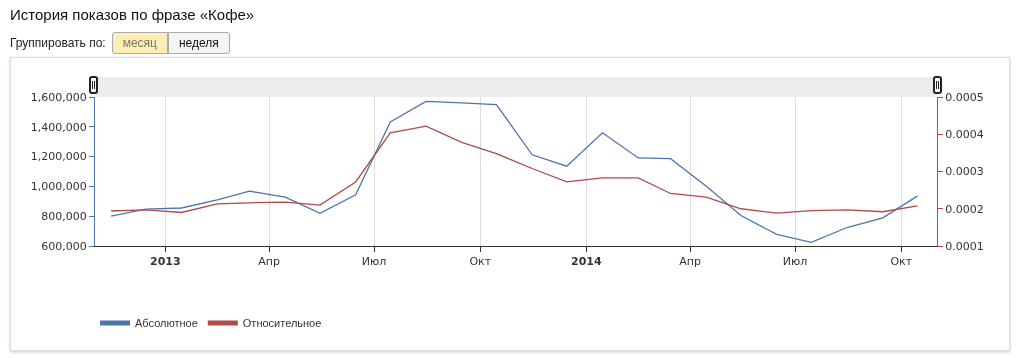 This screenshot has height=358, width=1024. Describe the element at coordinates (166, 323) in the screenshot. I see `legend-label: Абсолютное` at that location.